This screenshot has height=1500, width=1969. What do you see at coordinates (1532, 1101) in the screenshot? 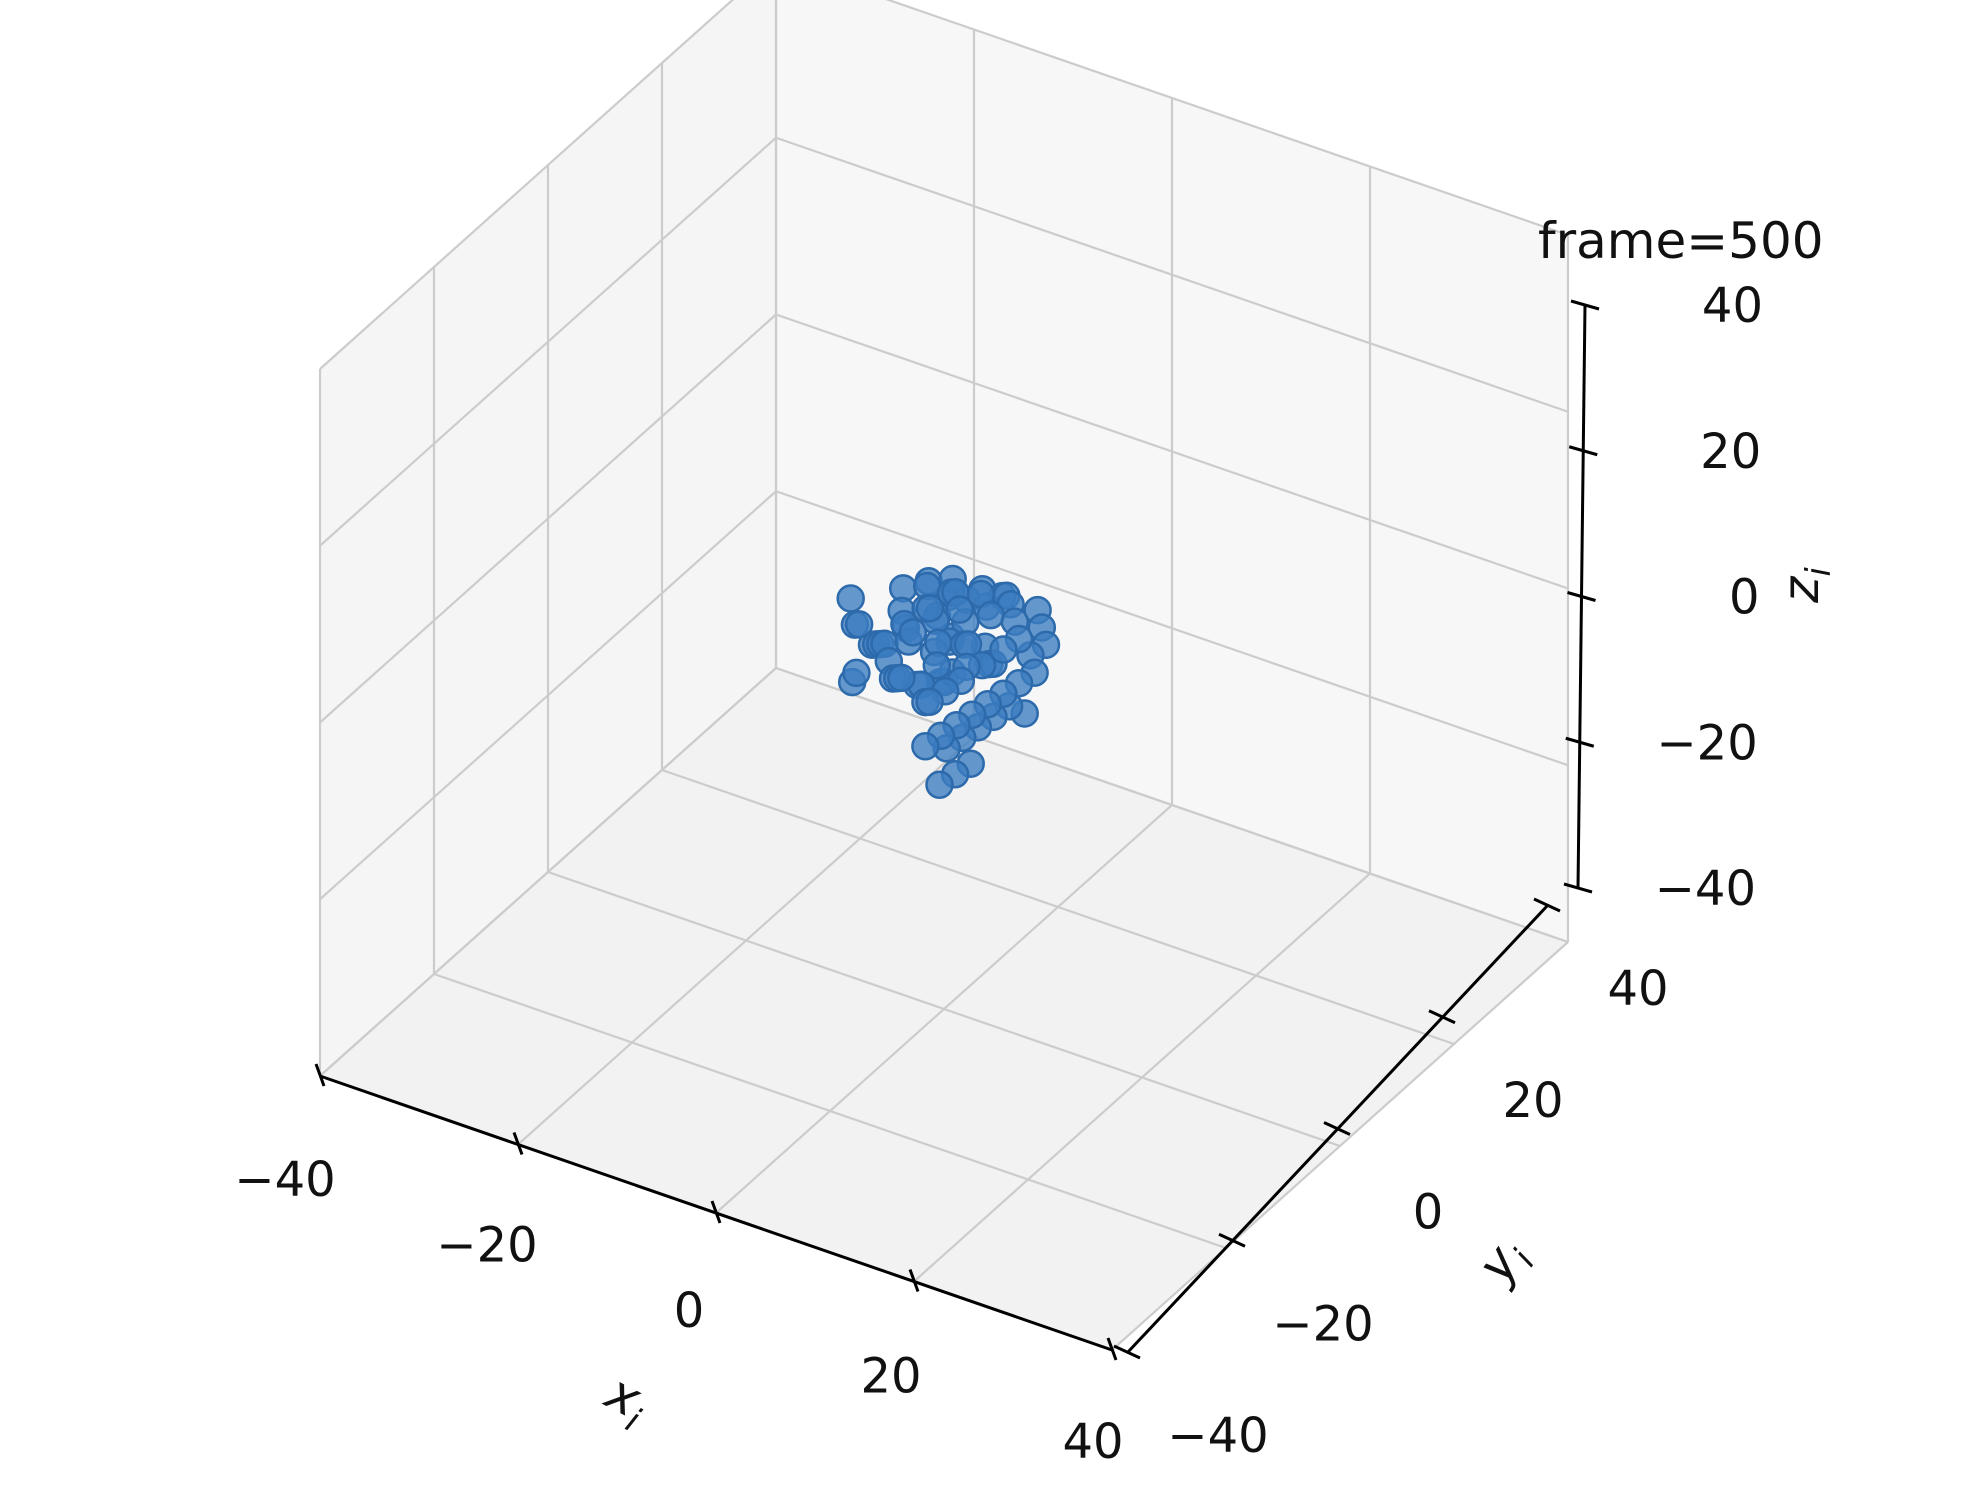
I see `y-tick-label: 20` at bounding box center [1532, 1101].